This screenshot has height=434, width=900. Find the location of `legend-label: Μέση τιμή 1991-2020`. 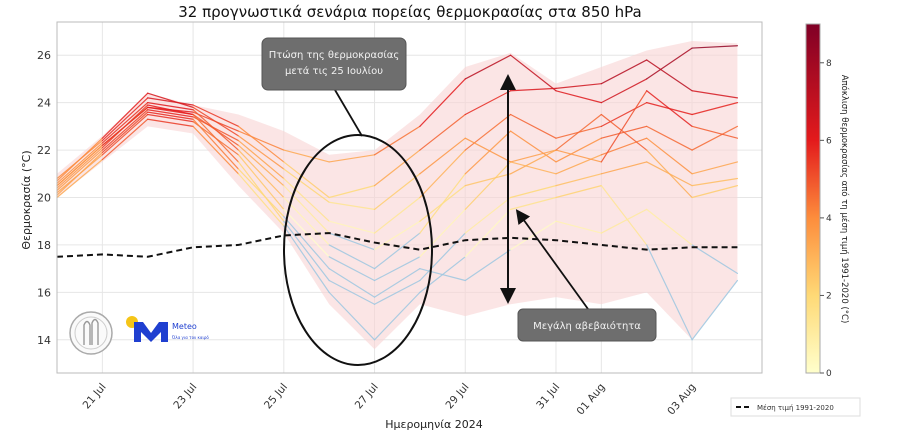

legend-label: Μέση τιμή 1991-2020 is located at coordinates (795, 408).